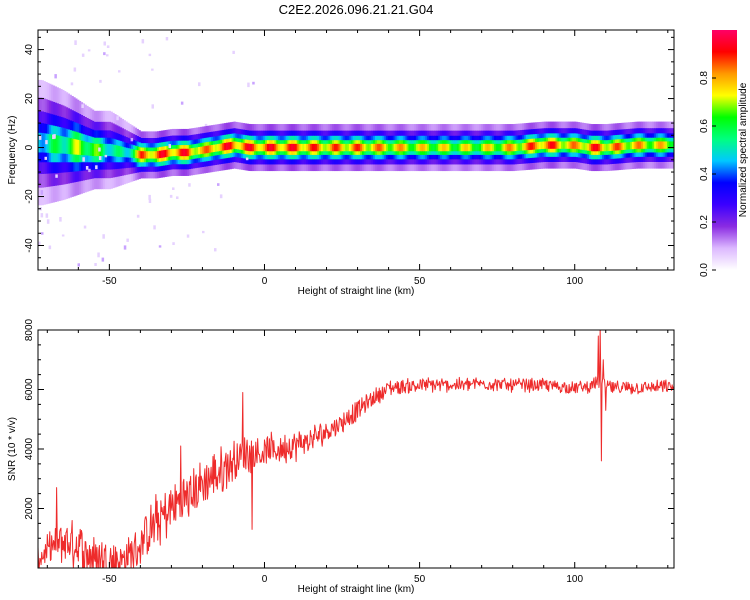  I want to click on y-tick-label: 40, so click(29, 50).